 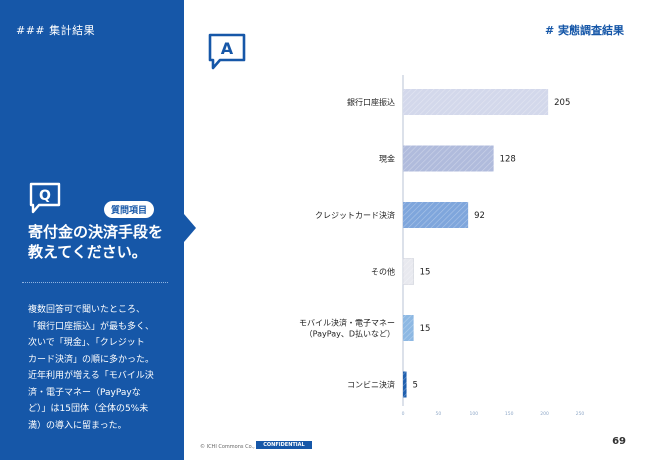 I want to click on summary-line: 満）の導入に留まった。, so click(x=77, y=425).